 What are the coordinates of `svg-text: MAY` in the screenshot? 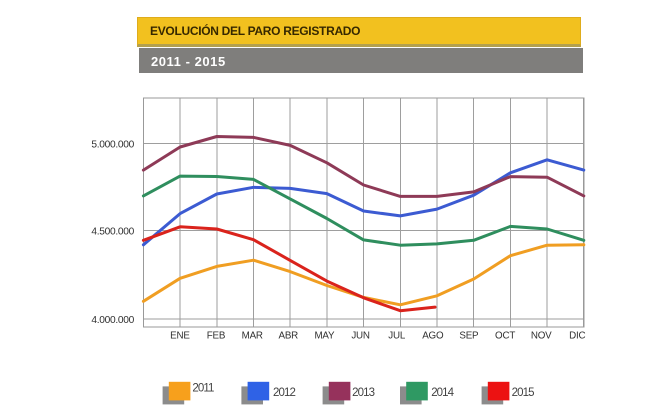 It's located at (324, 336).